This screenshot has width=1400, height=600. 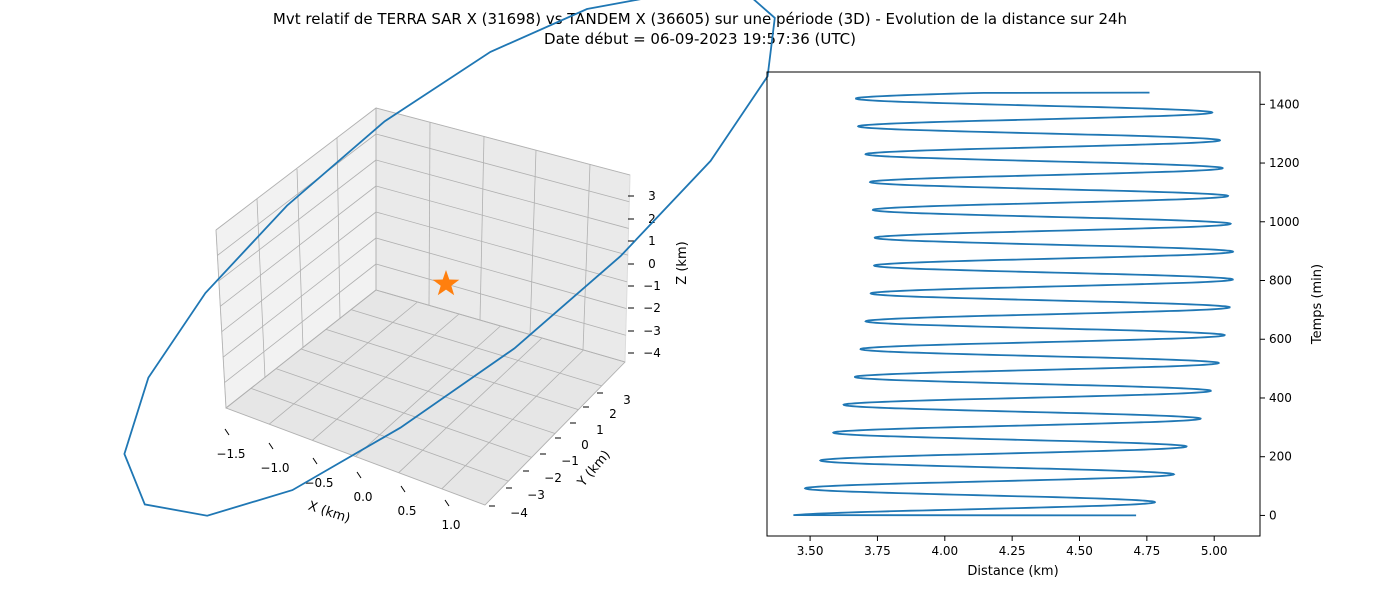 I want to click on z-tick-label: −4, so click(x=652, y=353).